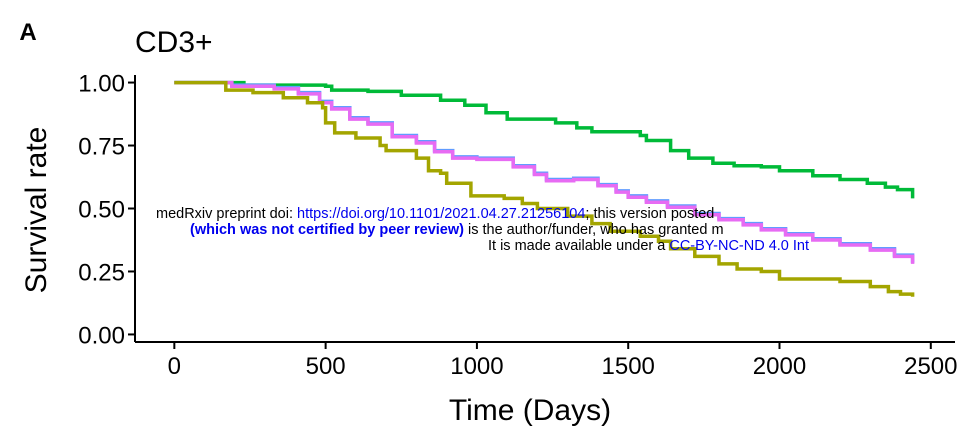 The image size is (960, 431). I want to click on x-tick-label: 1500, so click(628, 366).